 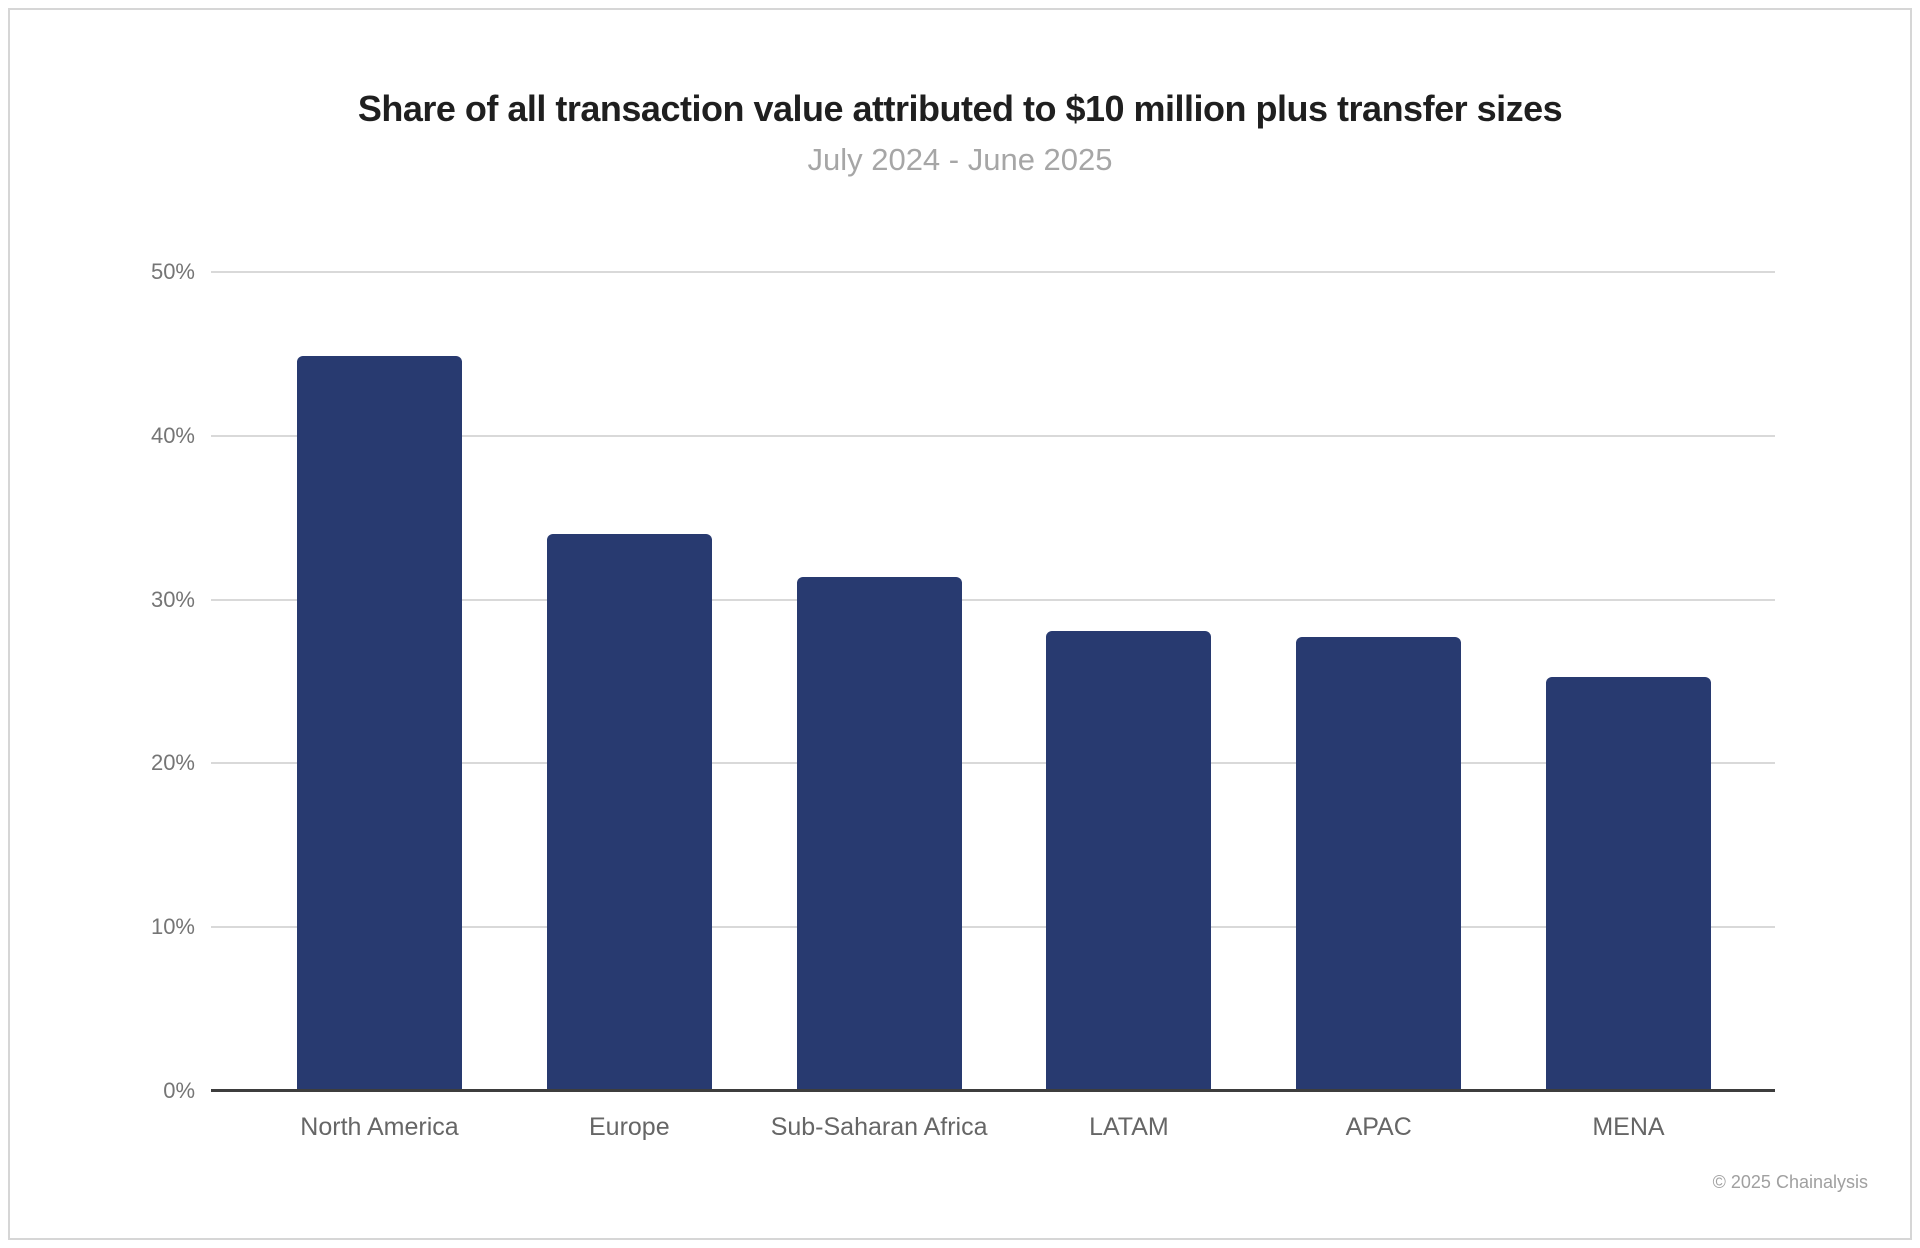 What do you see at coordinates (172, 599) in the screenshot?
I see `y-tick-label-30: 30%` at bounding box center [172, 599].